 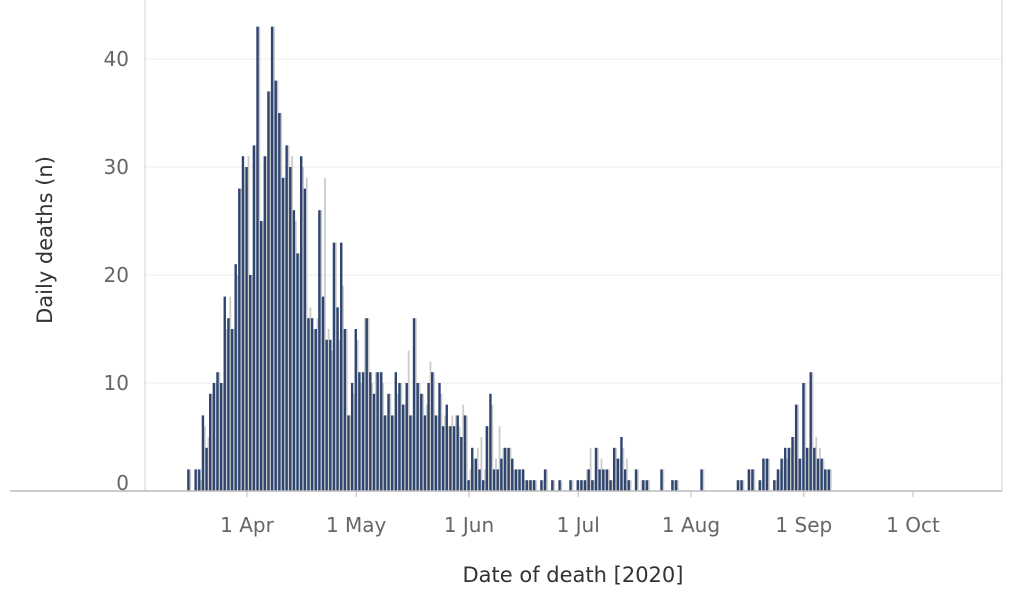 I want to click on x-tick-label: 1 Aug, so click(x=691, y=525).